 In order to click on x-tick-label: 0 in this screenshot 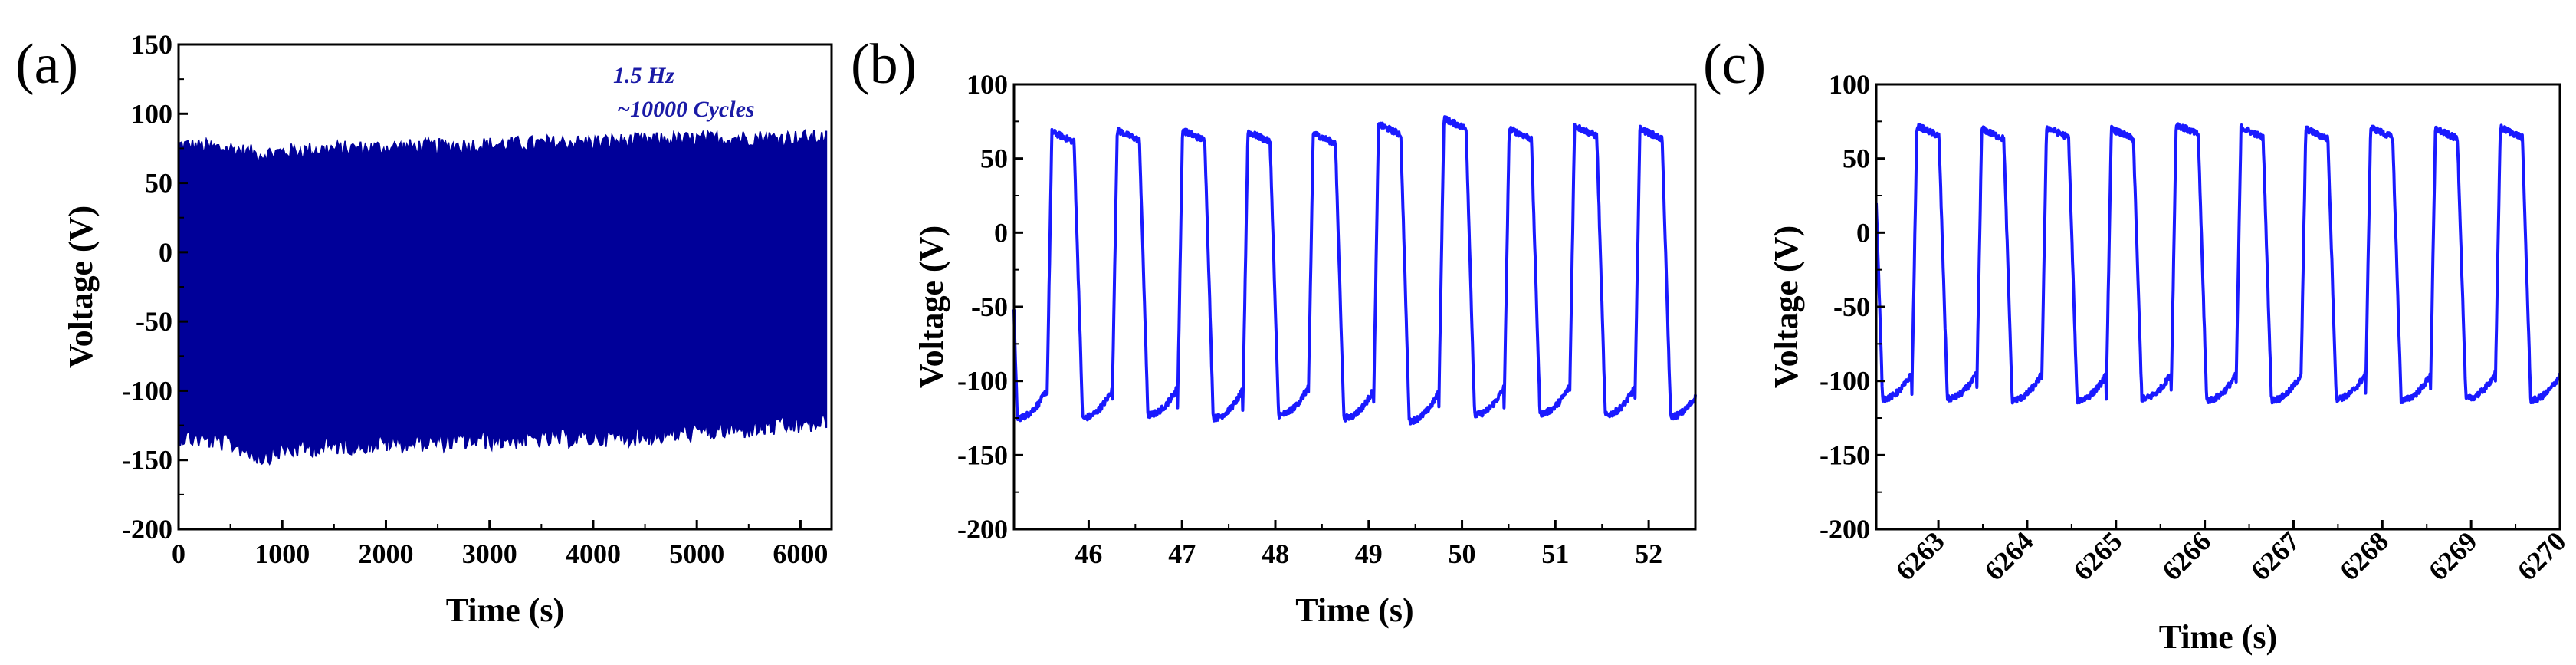, I will do `click(178, 553)`.